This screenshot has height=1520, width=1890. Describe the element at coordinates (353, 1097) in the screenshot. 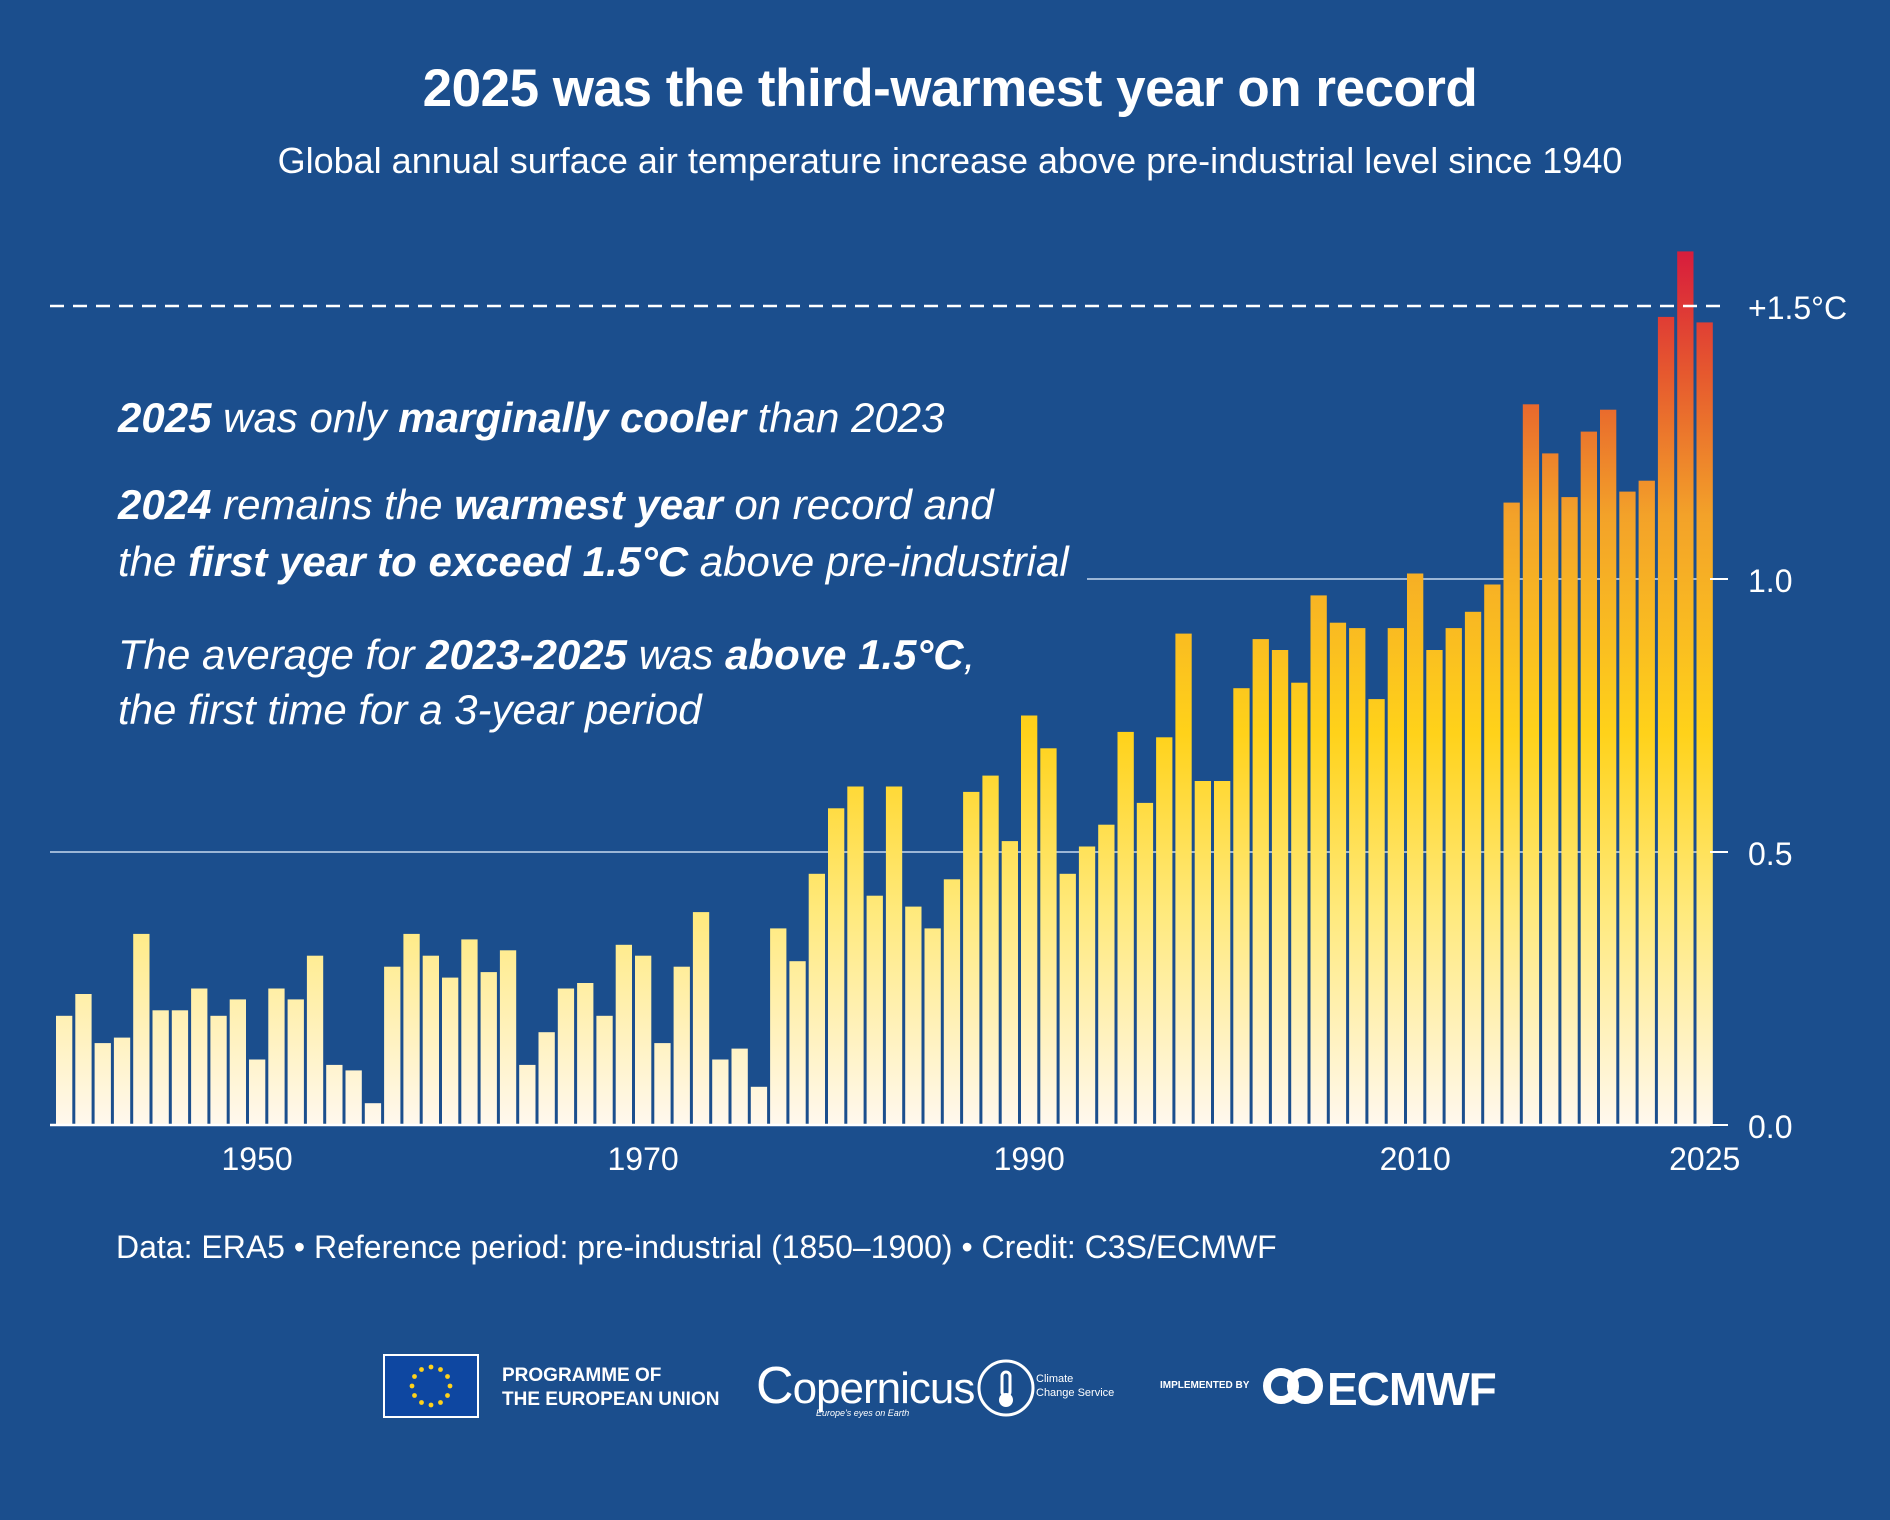

I see `bar-1955` at that location.